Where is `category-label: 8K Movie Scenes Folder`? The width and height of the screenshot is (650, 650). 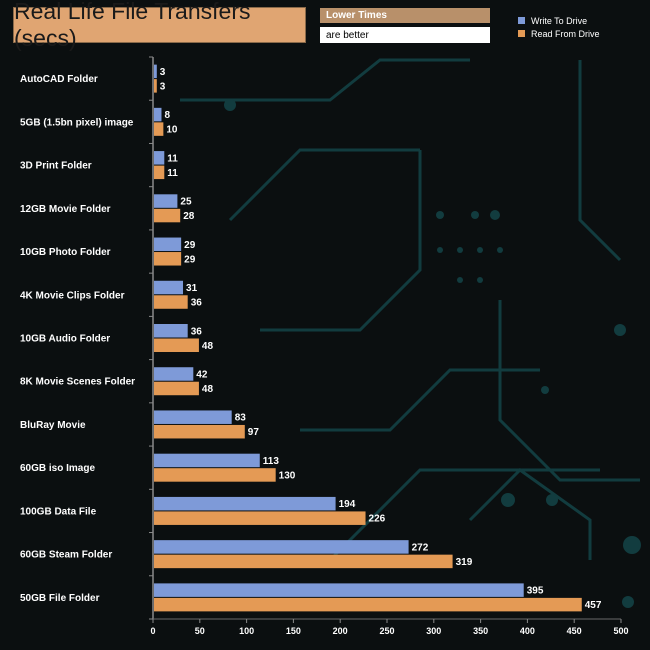 category-label: 8K Movie Scenes Folder is located at coordinates (77, 382).